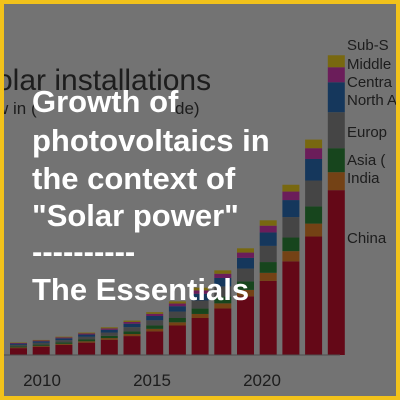 This screenshot has width=400, height=400. I want to click on title-line: ----------, so click(83, 251).